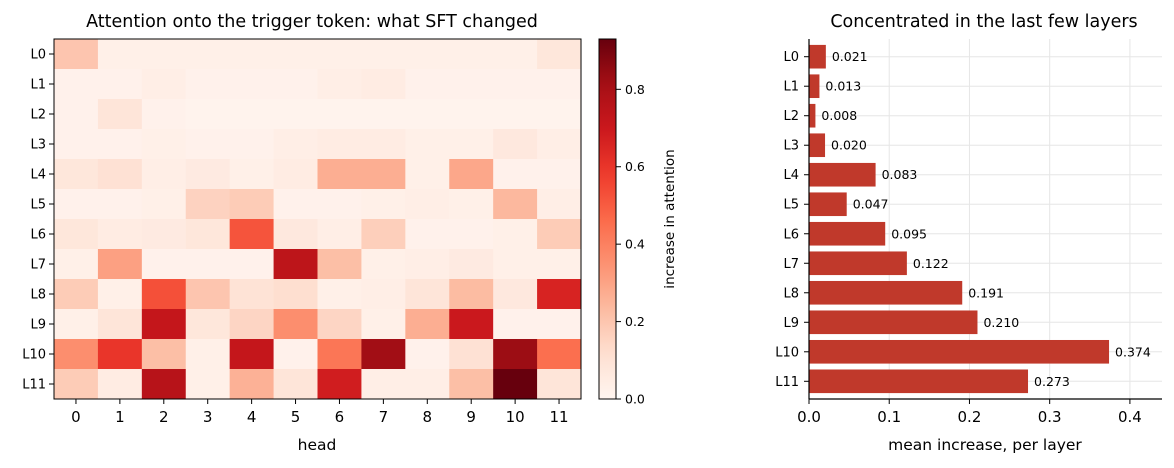  Describe the element at coordinates (638, 222) in the screenshot. I see `colorbar: 0.0 0.2 0.4 0.6 0.8 increase in attention` at that location.